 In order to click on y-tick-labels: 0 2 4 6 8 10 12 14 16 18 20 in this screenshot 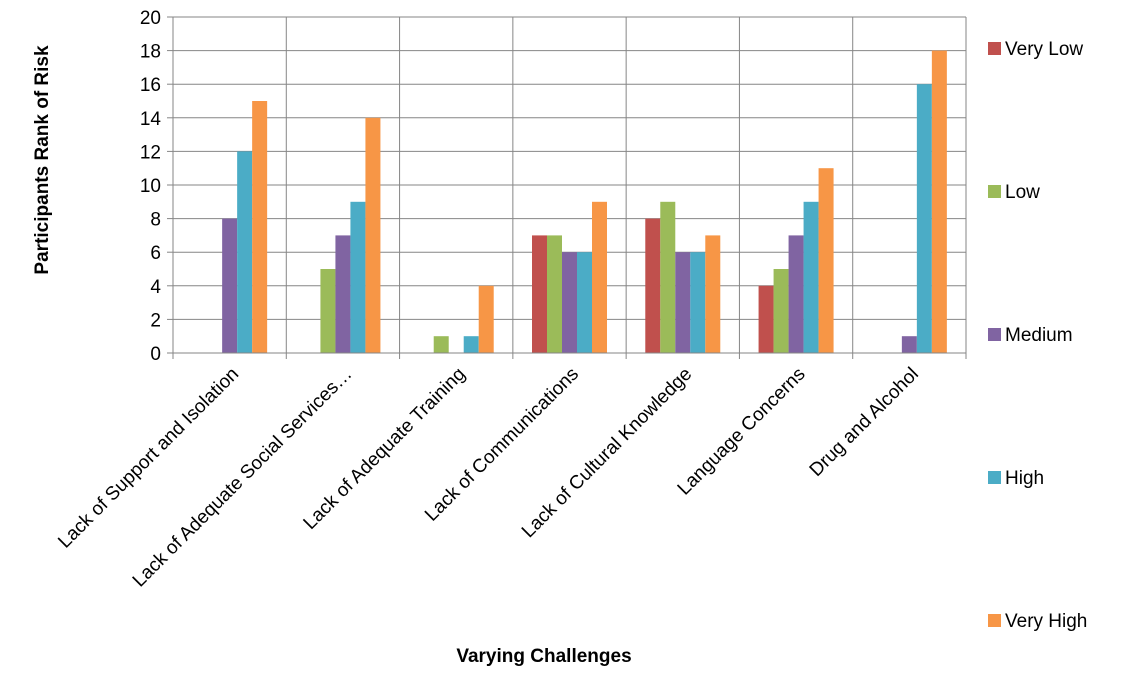, I will do `click(151, 186)`.